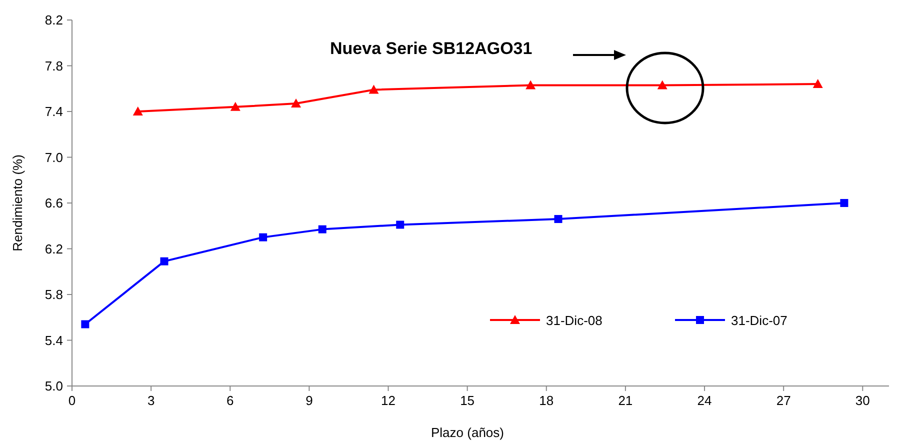  I want to click on x-tick-label: 3, so click(151, 400).